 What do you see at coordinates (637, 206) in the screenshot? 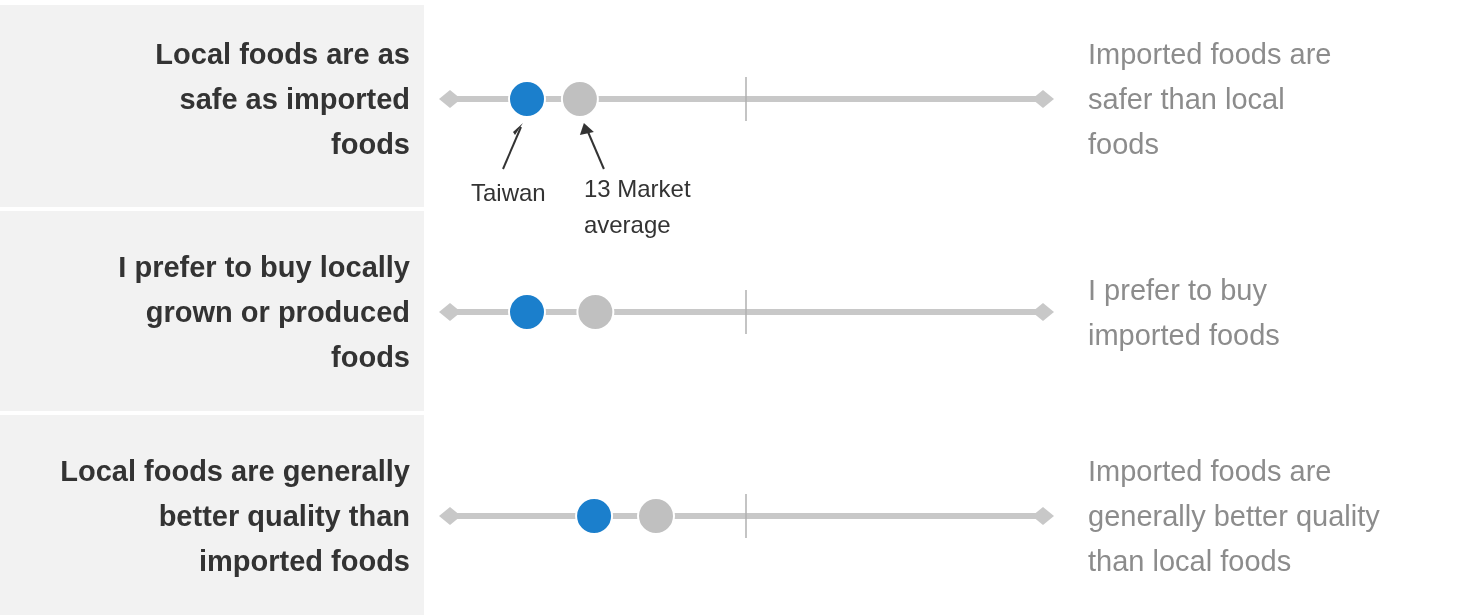
I see `text: 13 Market average` at bounding box center [637, 206].